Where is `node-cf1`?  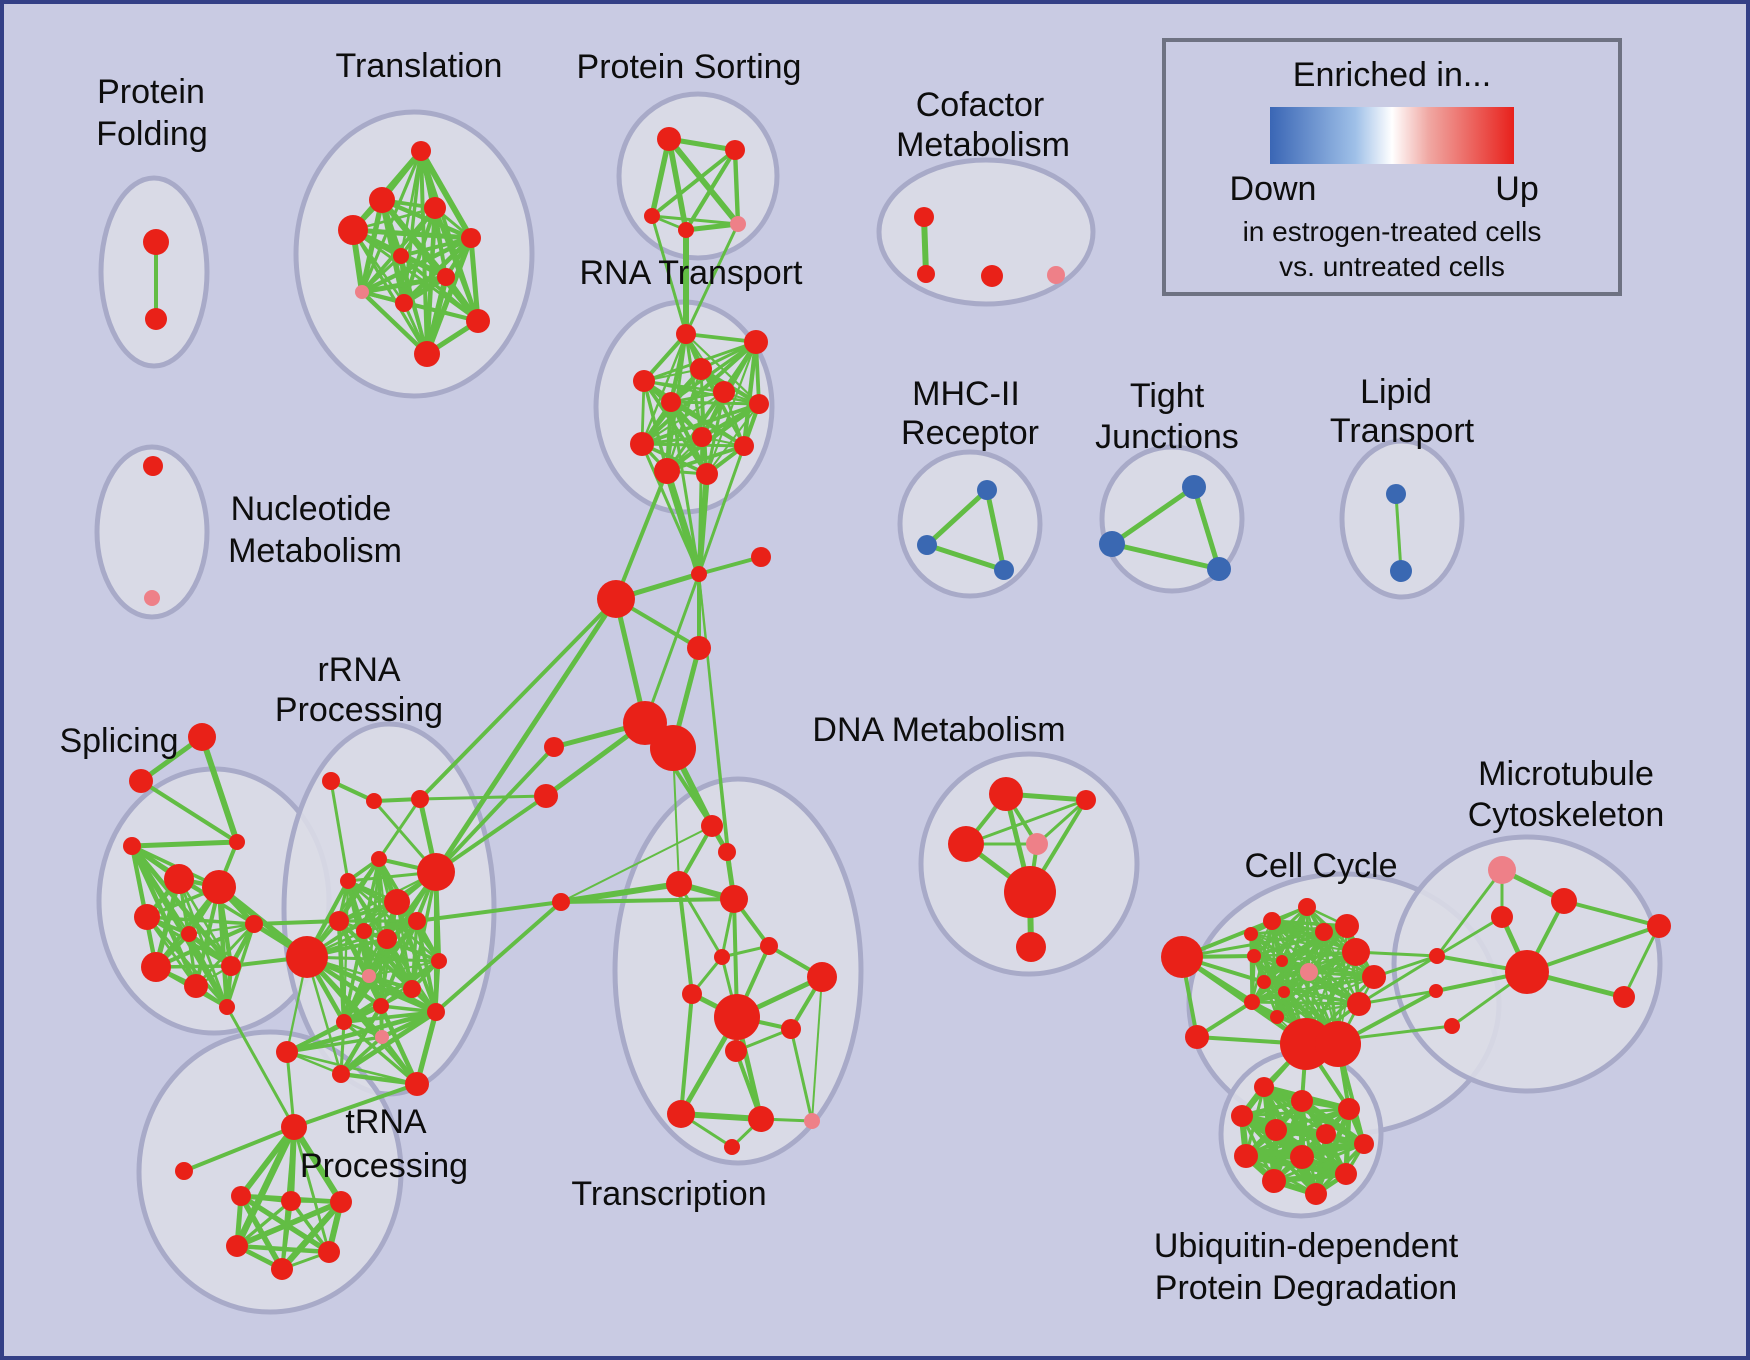
node-cf1 is located at coordinates (924, 217).